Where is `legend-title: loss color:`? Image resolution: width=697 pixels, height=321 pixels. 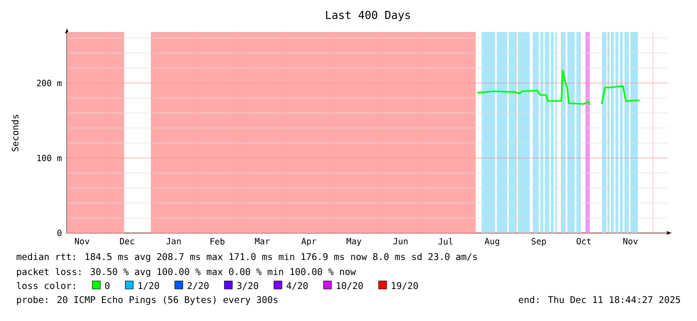
legend-title: loss color: is located at coordinates (45, 286).